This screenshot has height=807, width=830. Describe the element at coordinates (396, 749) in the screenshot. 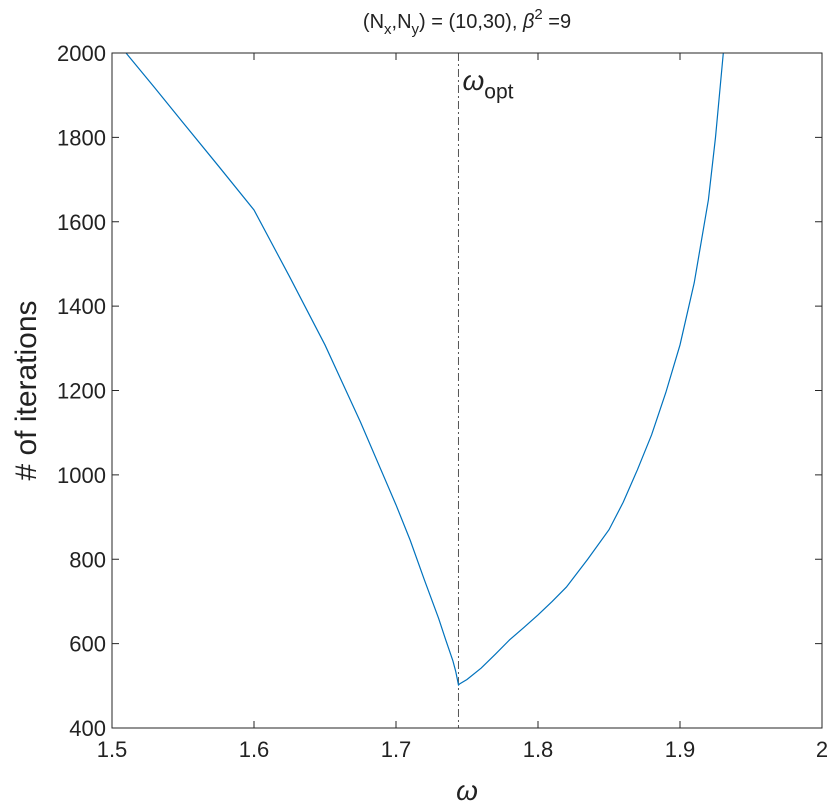

I see `x-tick-label: 1.7` at that location.